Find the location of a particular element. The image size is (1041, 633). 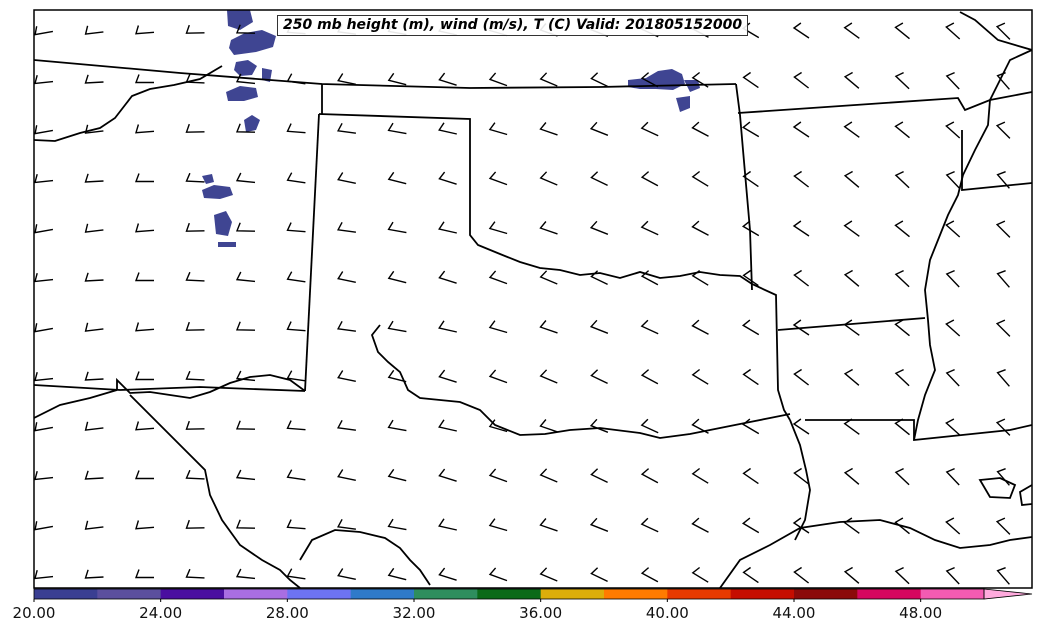

temperature-colorbar is located at coordinates (533, 595).